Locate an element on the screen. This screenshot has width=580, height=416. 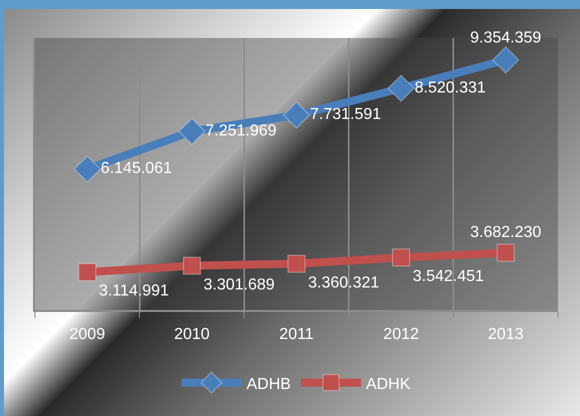
x-tick-label: 2010 is located at coordinates (192, 335).